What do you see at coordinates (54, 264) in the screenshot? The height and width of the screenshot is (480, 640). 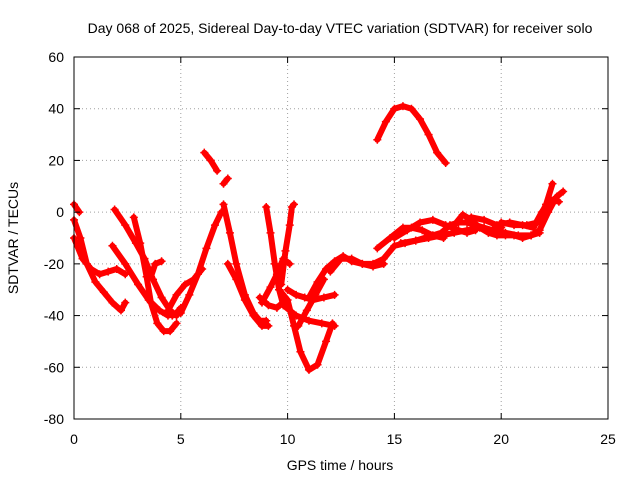 I see `y-tick-label: -20` at bounding box center [54, 264].